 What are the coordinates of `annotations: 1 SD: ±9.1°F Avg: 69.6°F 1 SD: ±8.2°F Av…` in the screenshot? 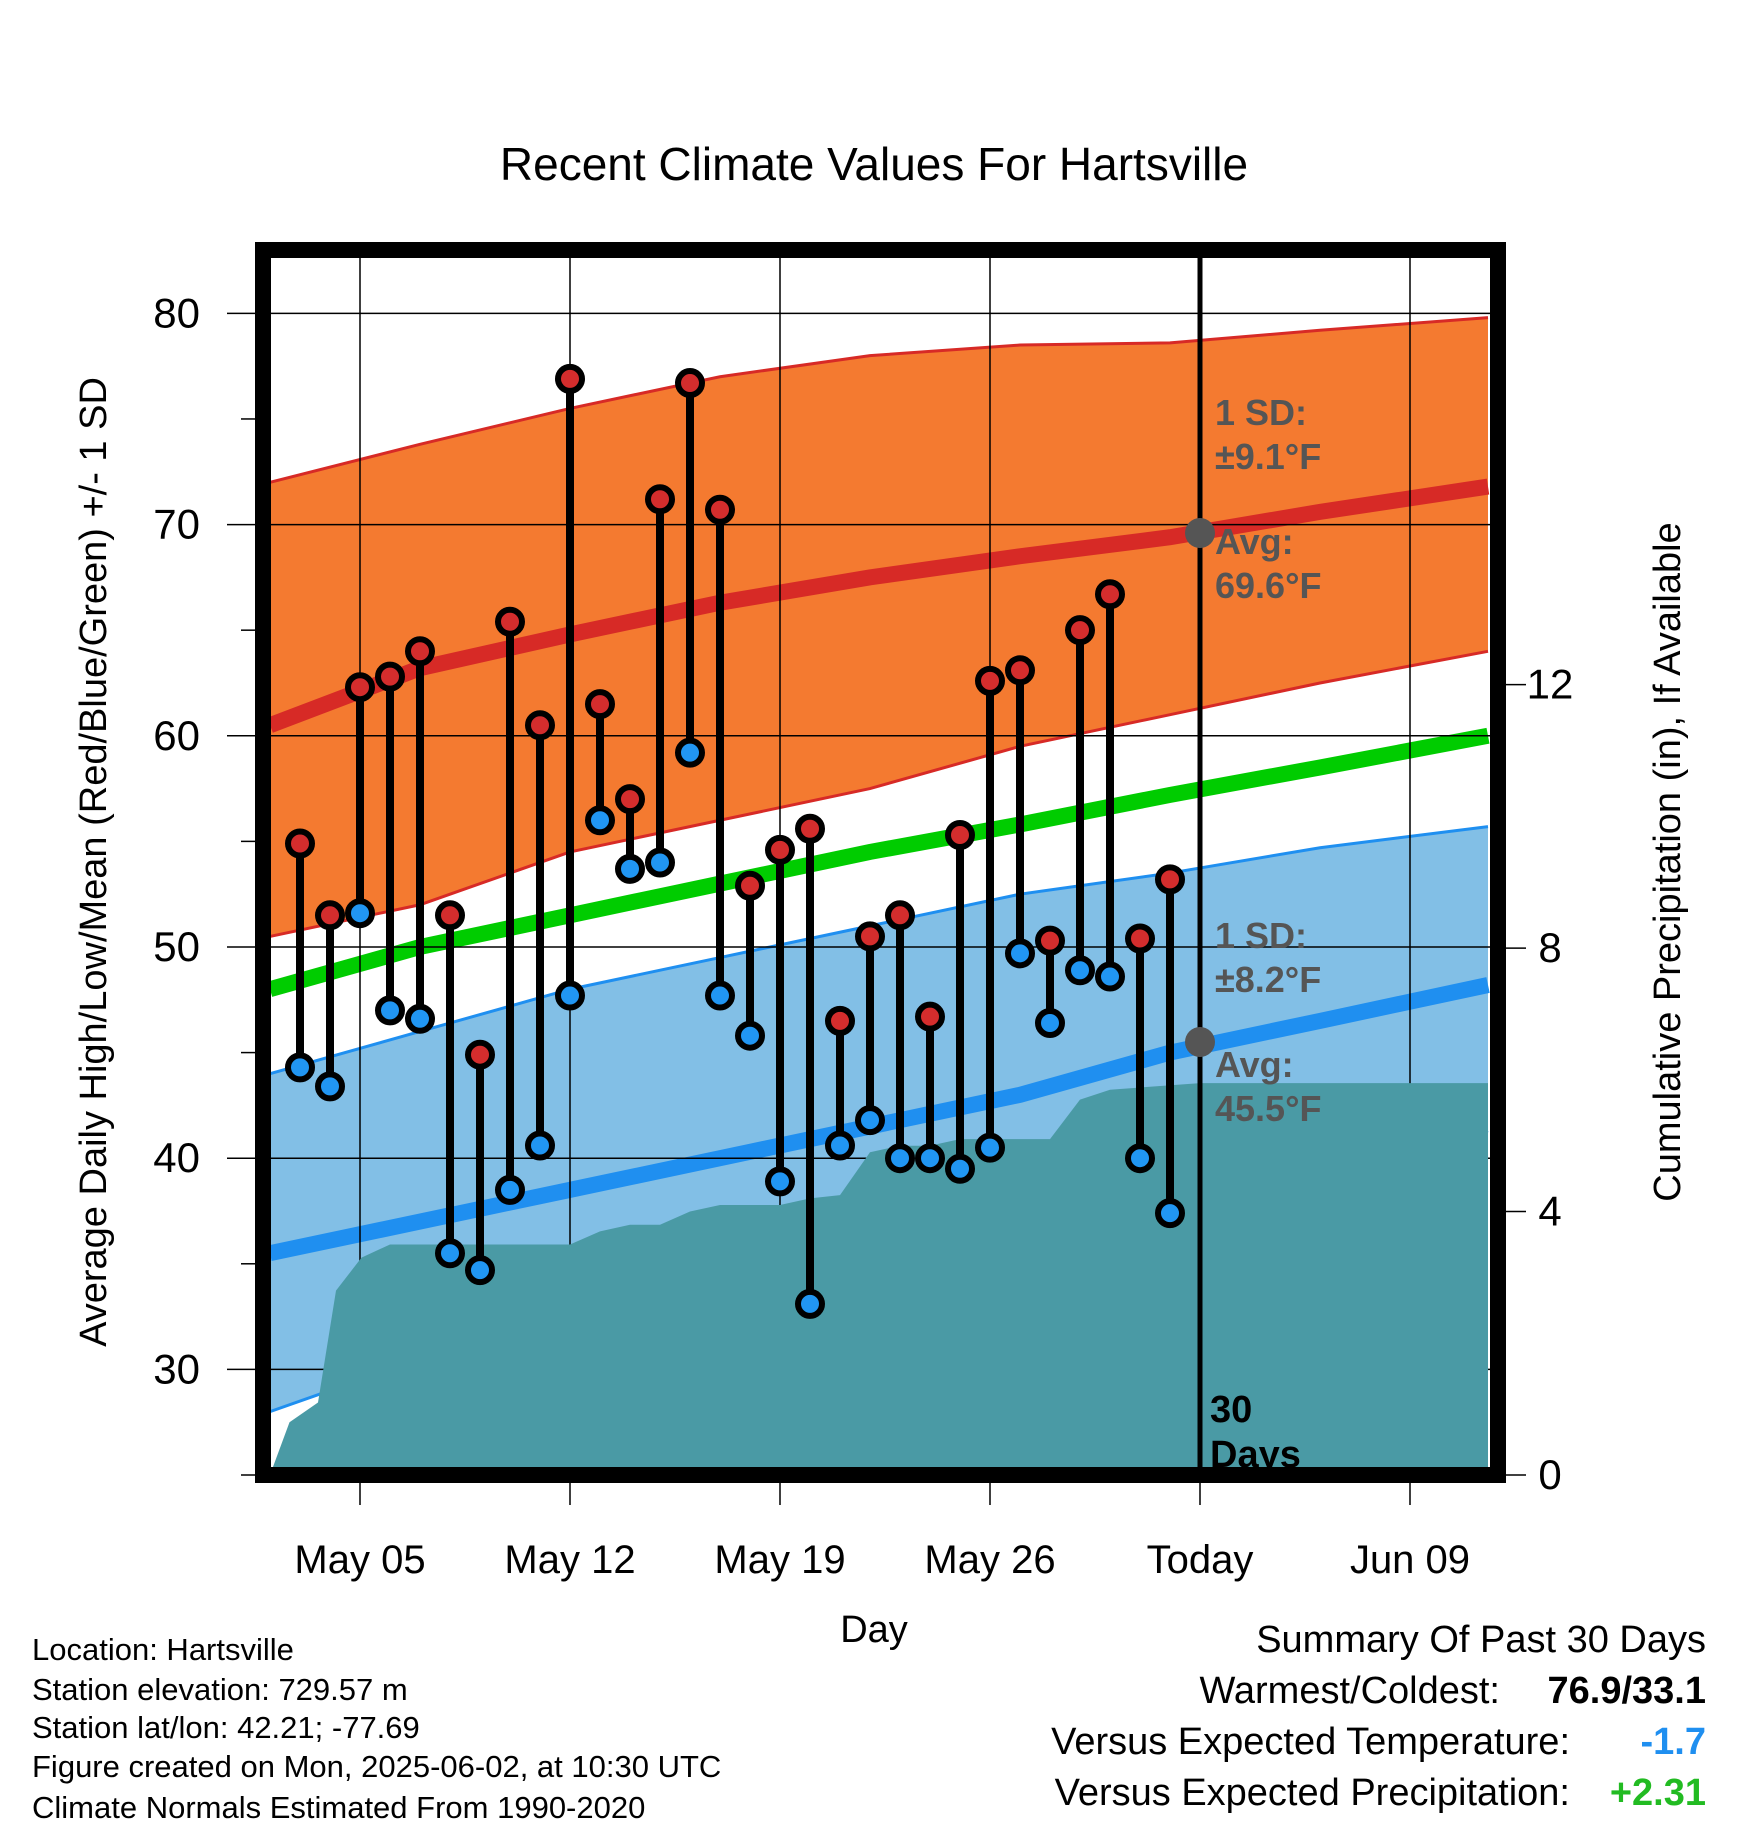 It's located at (1265, 934).